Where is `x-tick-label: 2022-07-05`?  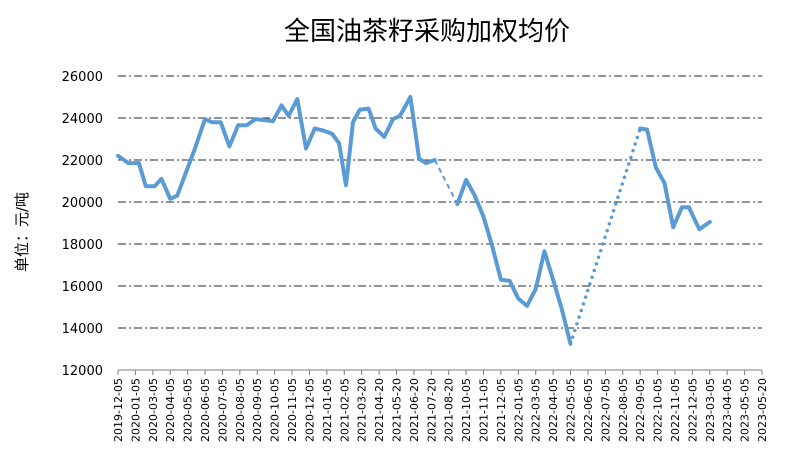 x-tick-label: 2022-07-05 is located at coordinates (605, 410).